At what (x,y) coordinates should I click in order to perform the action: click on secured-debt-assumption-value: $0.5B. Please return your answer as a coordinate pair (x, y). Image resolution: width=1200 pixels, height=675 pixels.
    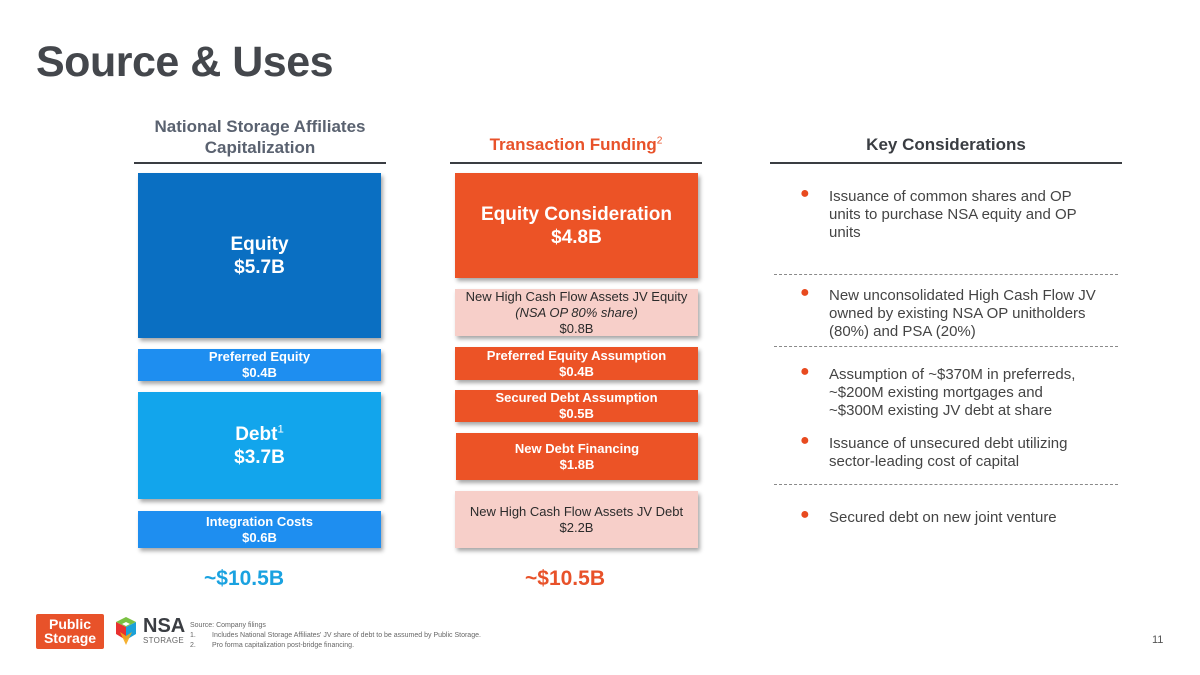
    Looking at the image, I should click on (576, 413).